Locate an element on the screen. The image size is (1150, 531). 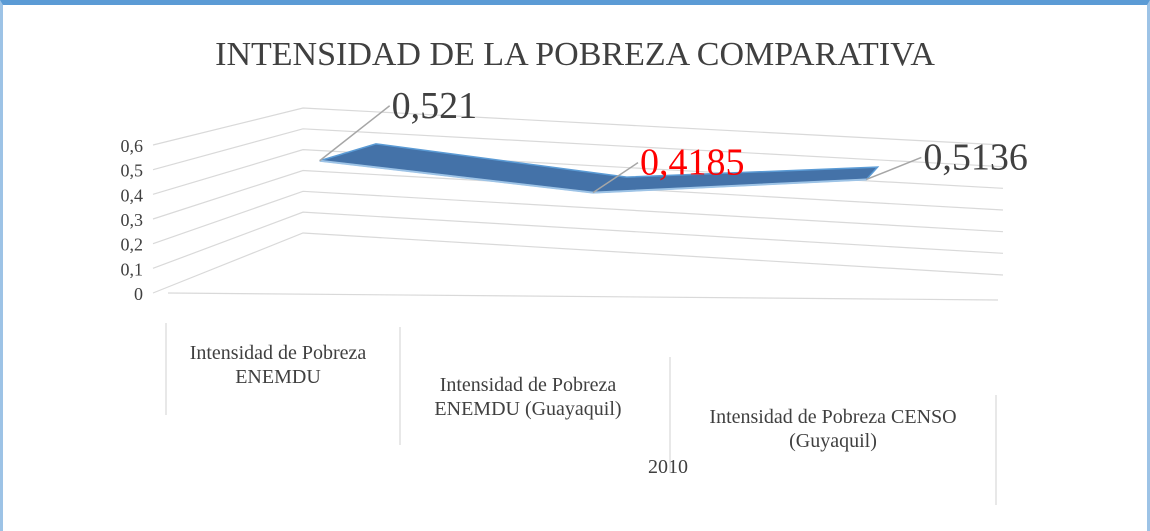
chart-title: INTENSIDAD DE LA POBREZA COMPARATIVA is located at coordinates (575, 54).